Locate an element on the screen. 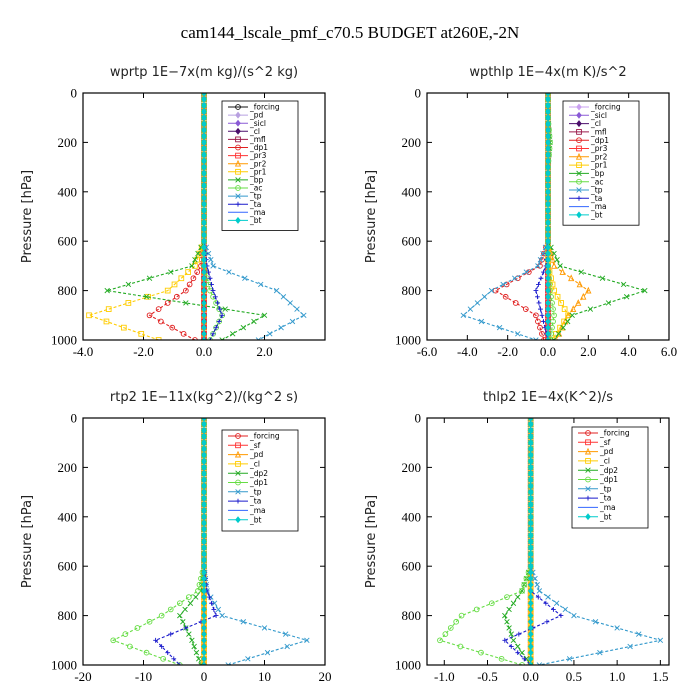 The height and width of the screenshot is (700, 700). y-tick-label: 800 is located at coordinates (68, 615).